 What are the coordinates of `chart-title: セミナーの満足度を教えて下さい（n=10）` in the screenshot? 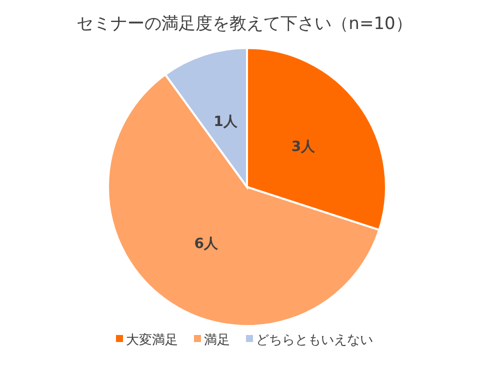 It's located at (244, 24).